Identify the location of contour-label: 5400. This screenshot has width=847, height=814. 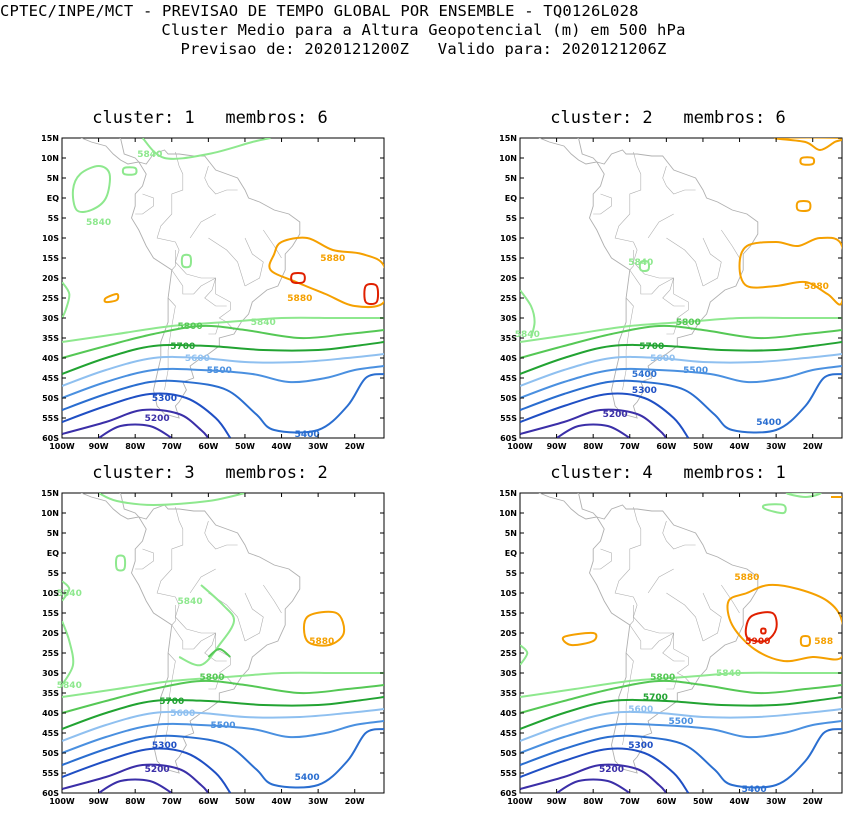
(754, 790).